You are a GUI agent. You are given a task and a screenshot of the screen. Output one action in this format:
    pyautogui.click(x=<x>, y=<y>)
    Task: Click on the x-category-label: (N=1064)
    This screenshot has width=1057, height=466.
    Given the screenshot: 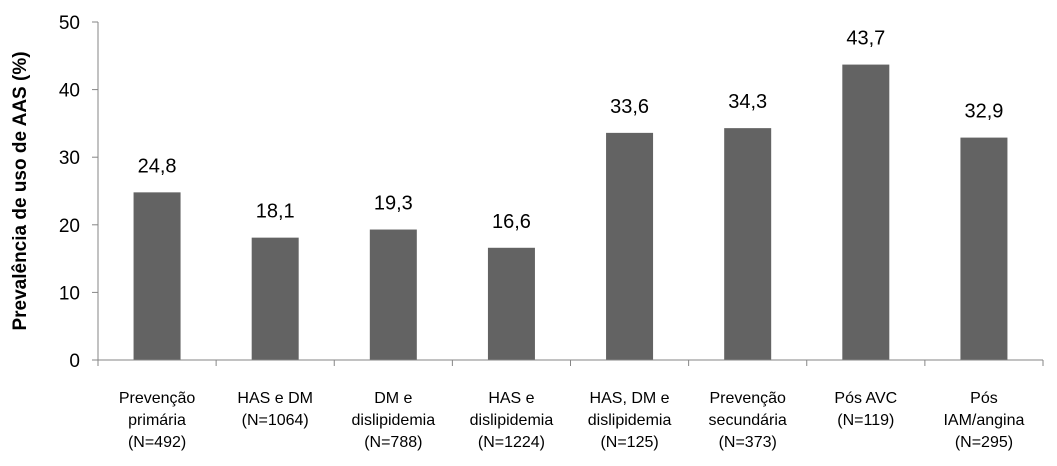 What is the action you would take?
    pyautogui.click(x=275, y=420)
    